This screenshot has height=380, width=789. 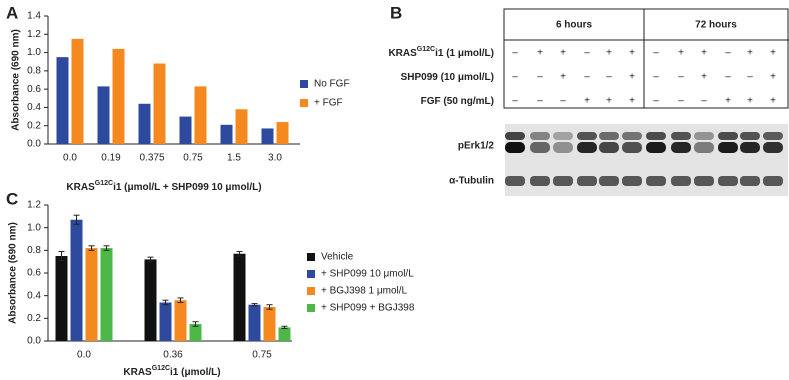 What do you see at coordinates (111, 158) in the screenshot?
I see `x-tick-label: 0.19` at bounding box center [111, 158].